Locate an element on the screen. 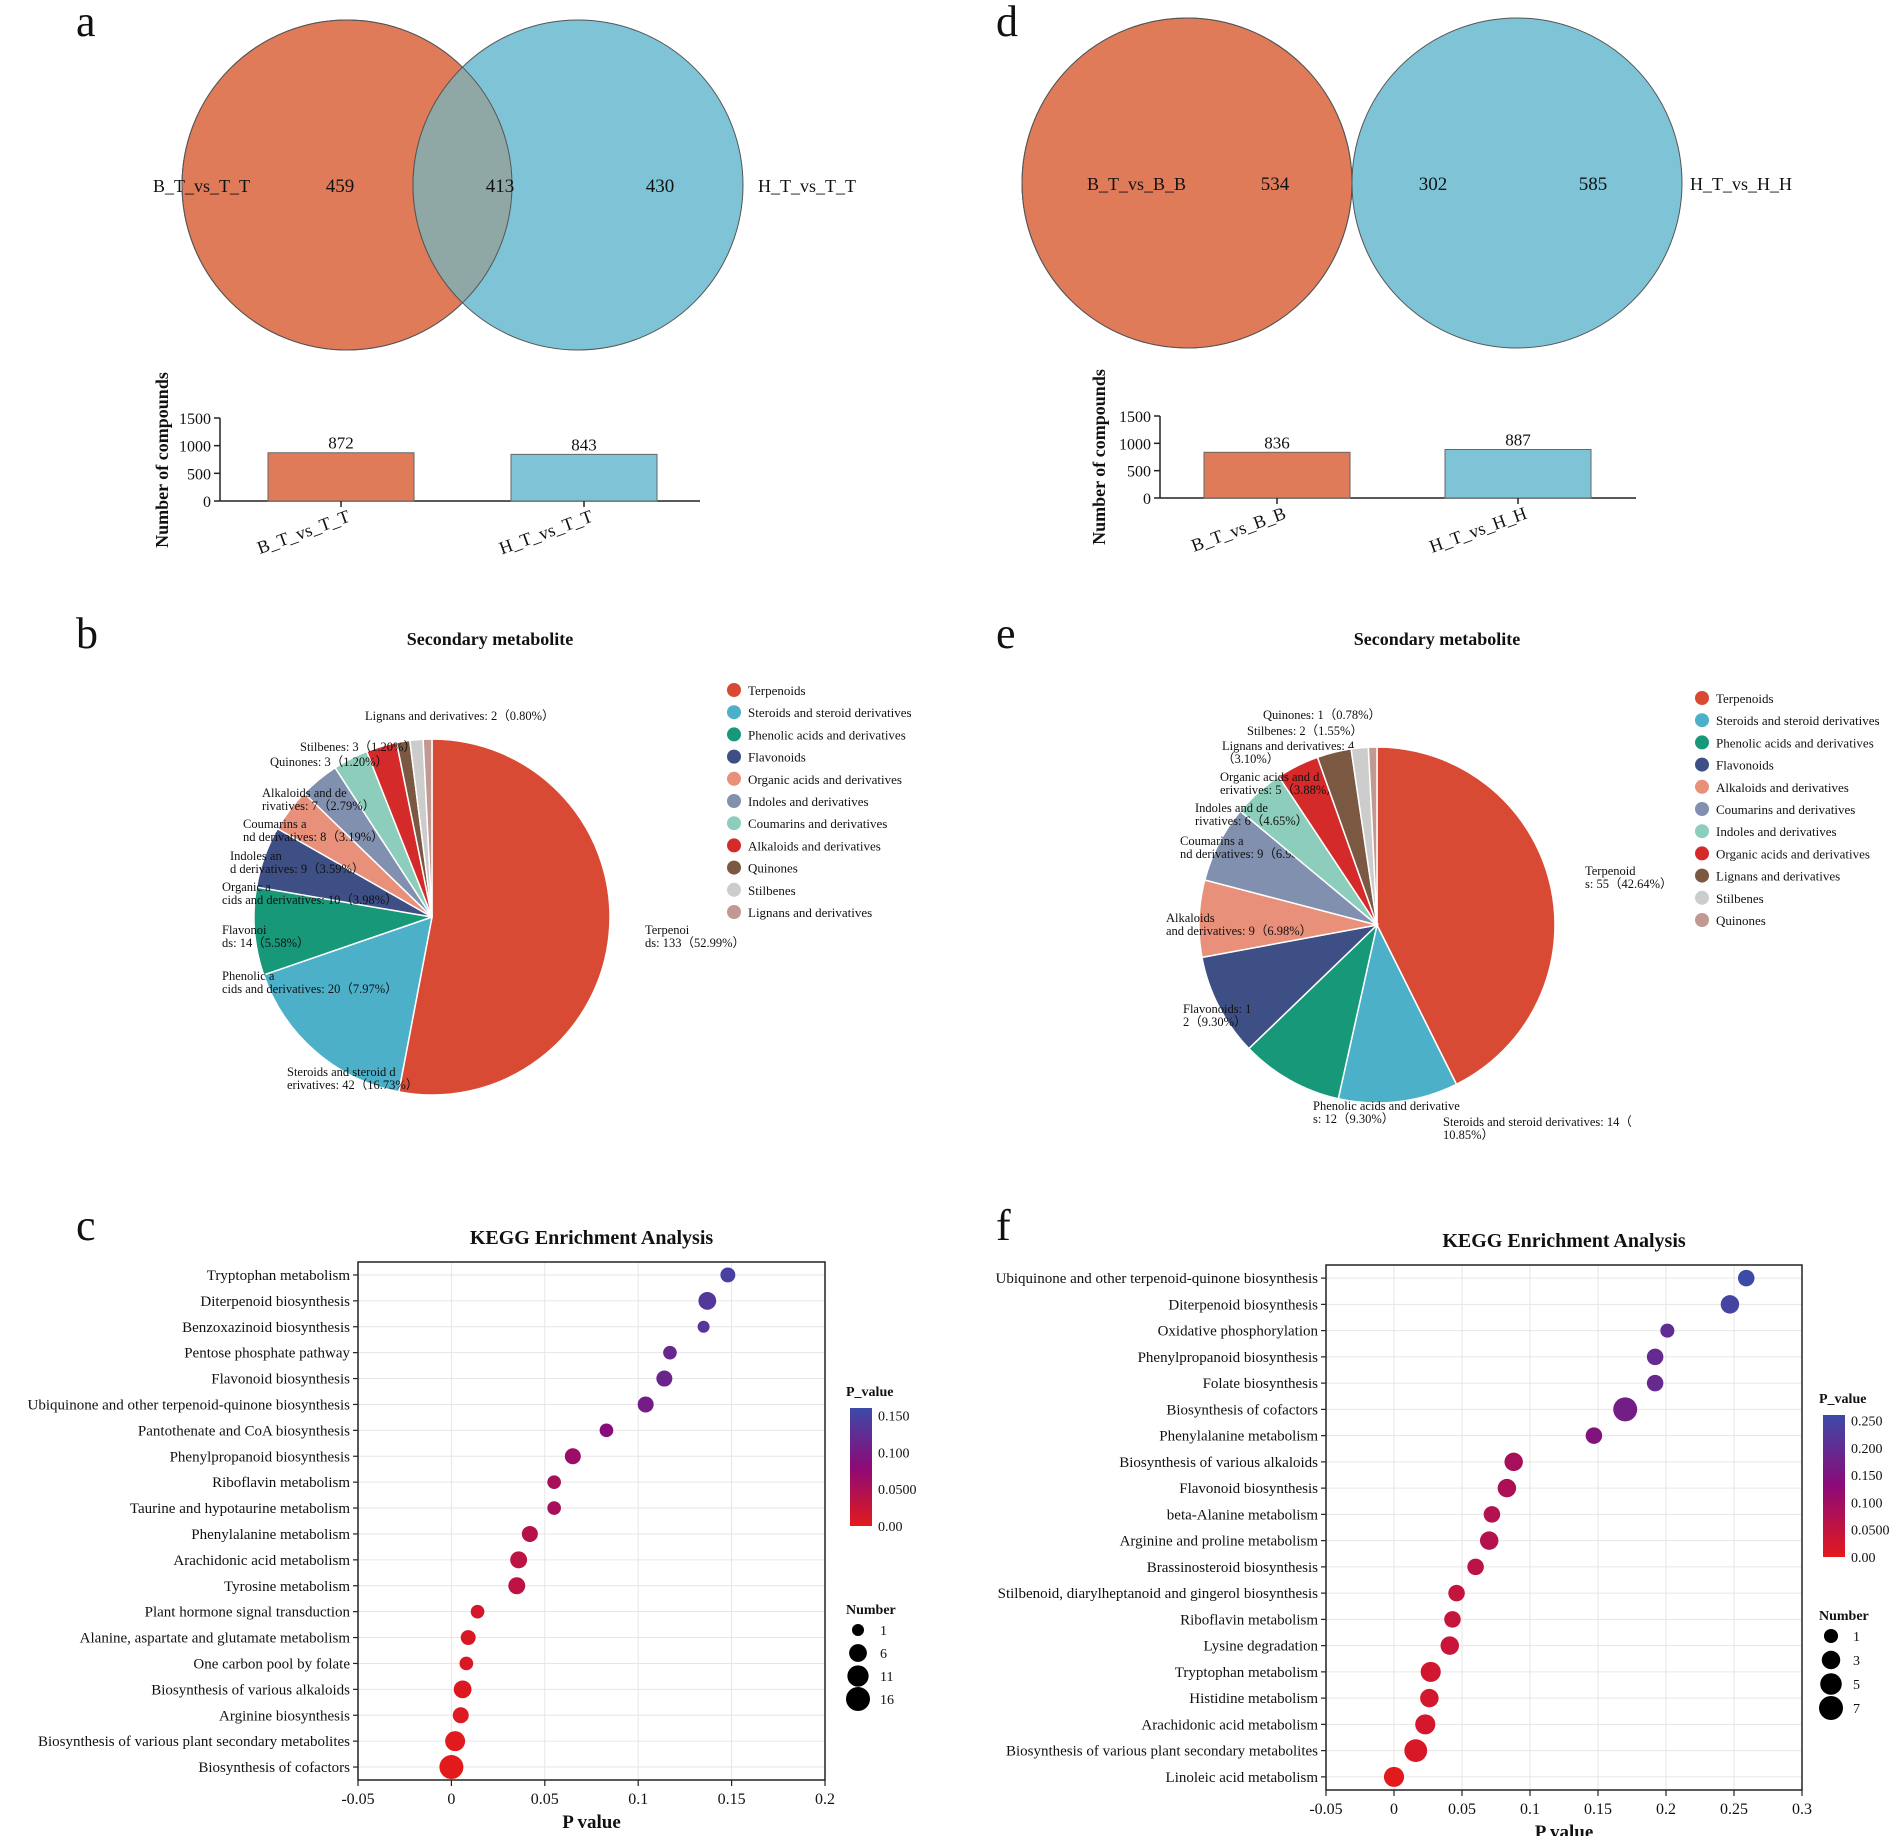 This screenshot has height=1836, width=1902. x-tick-label: 0.2 is located at coordinates (1666, 1809).